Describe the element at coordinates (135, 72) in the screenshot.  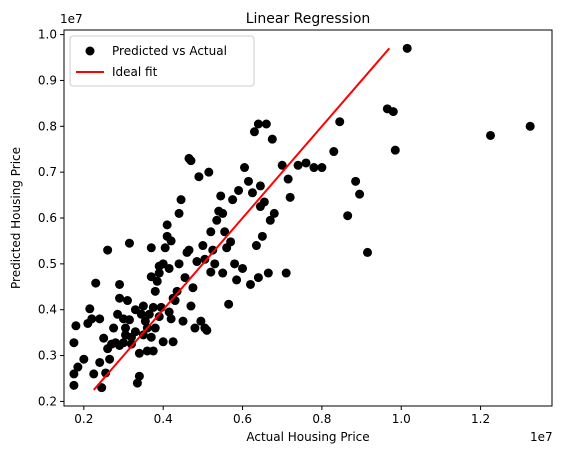
I see `legend-label-line: Ideal fit` at that location.